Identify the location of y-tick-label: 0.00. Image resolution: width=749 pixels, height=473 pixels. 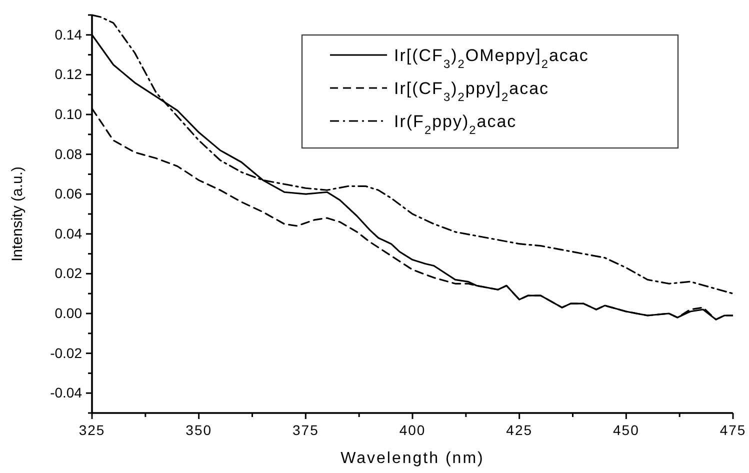
(68, 312).